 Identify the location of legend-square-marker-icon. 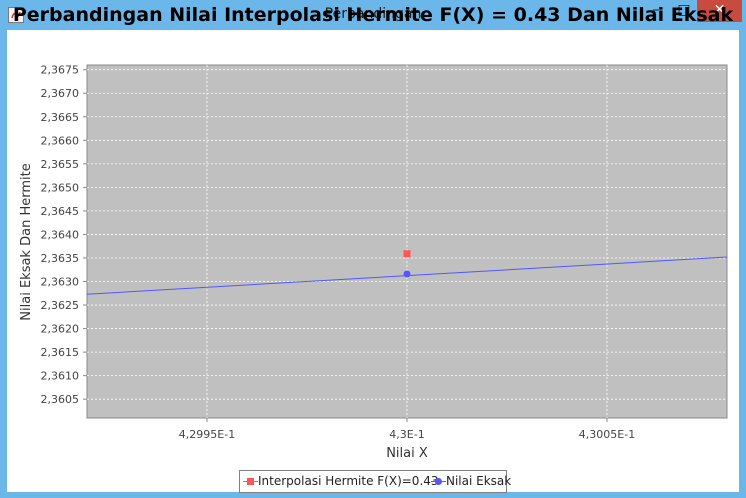
(250, 481).